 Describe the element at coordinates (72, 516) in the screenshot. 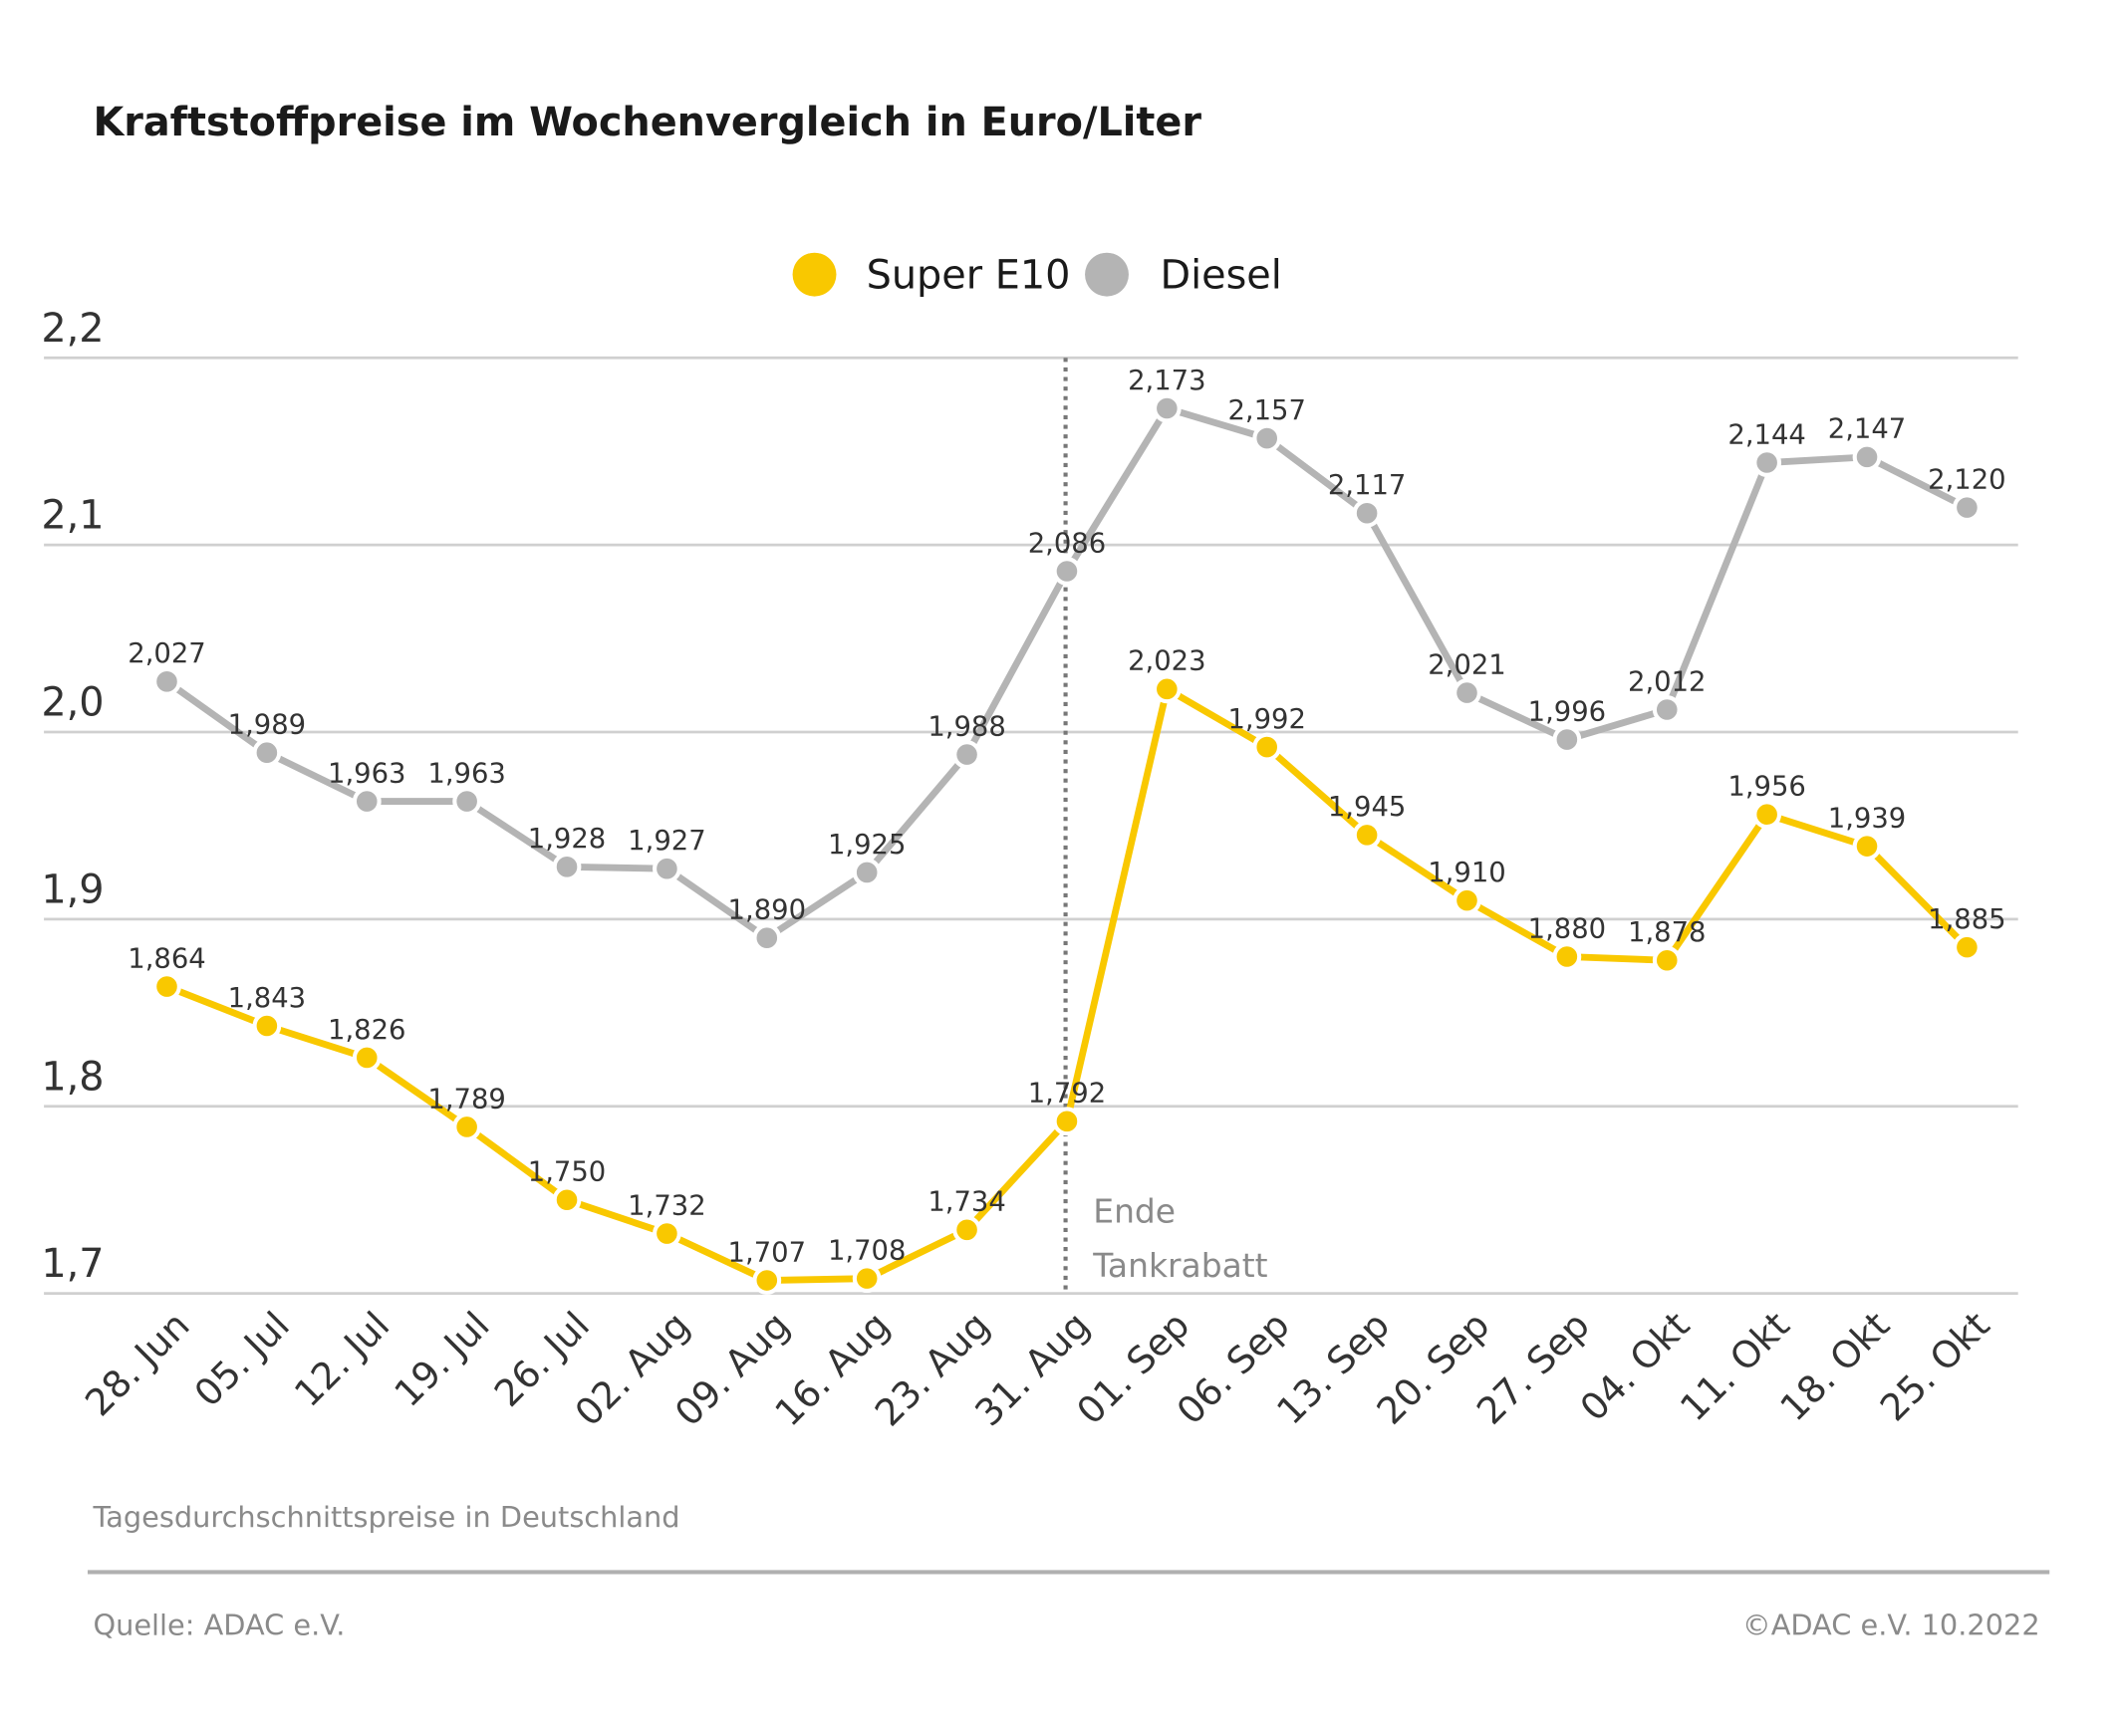

I see `y-tick-label: 2,1` at that location.